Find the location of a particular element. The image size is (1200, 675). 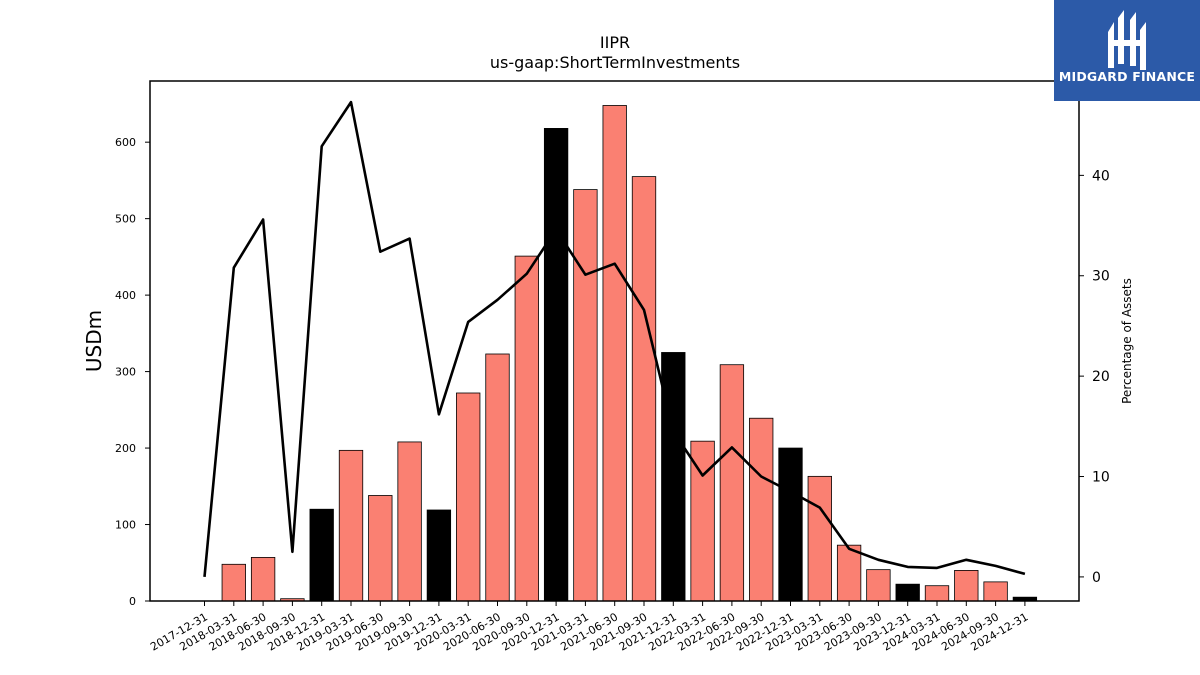

left-axis: 0 100 200 300 400 500 600 is located at coordinates (132, 372).